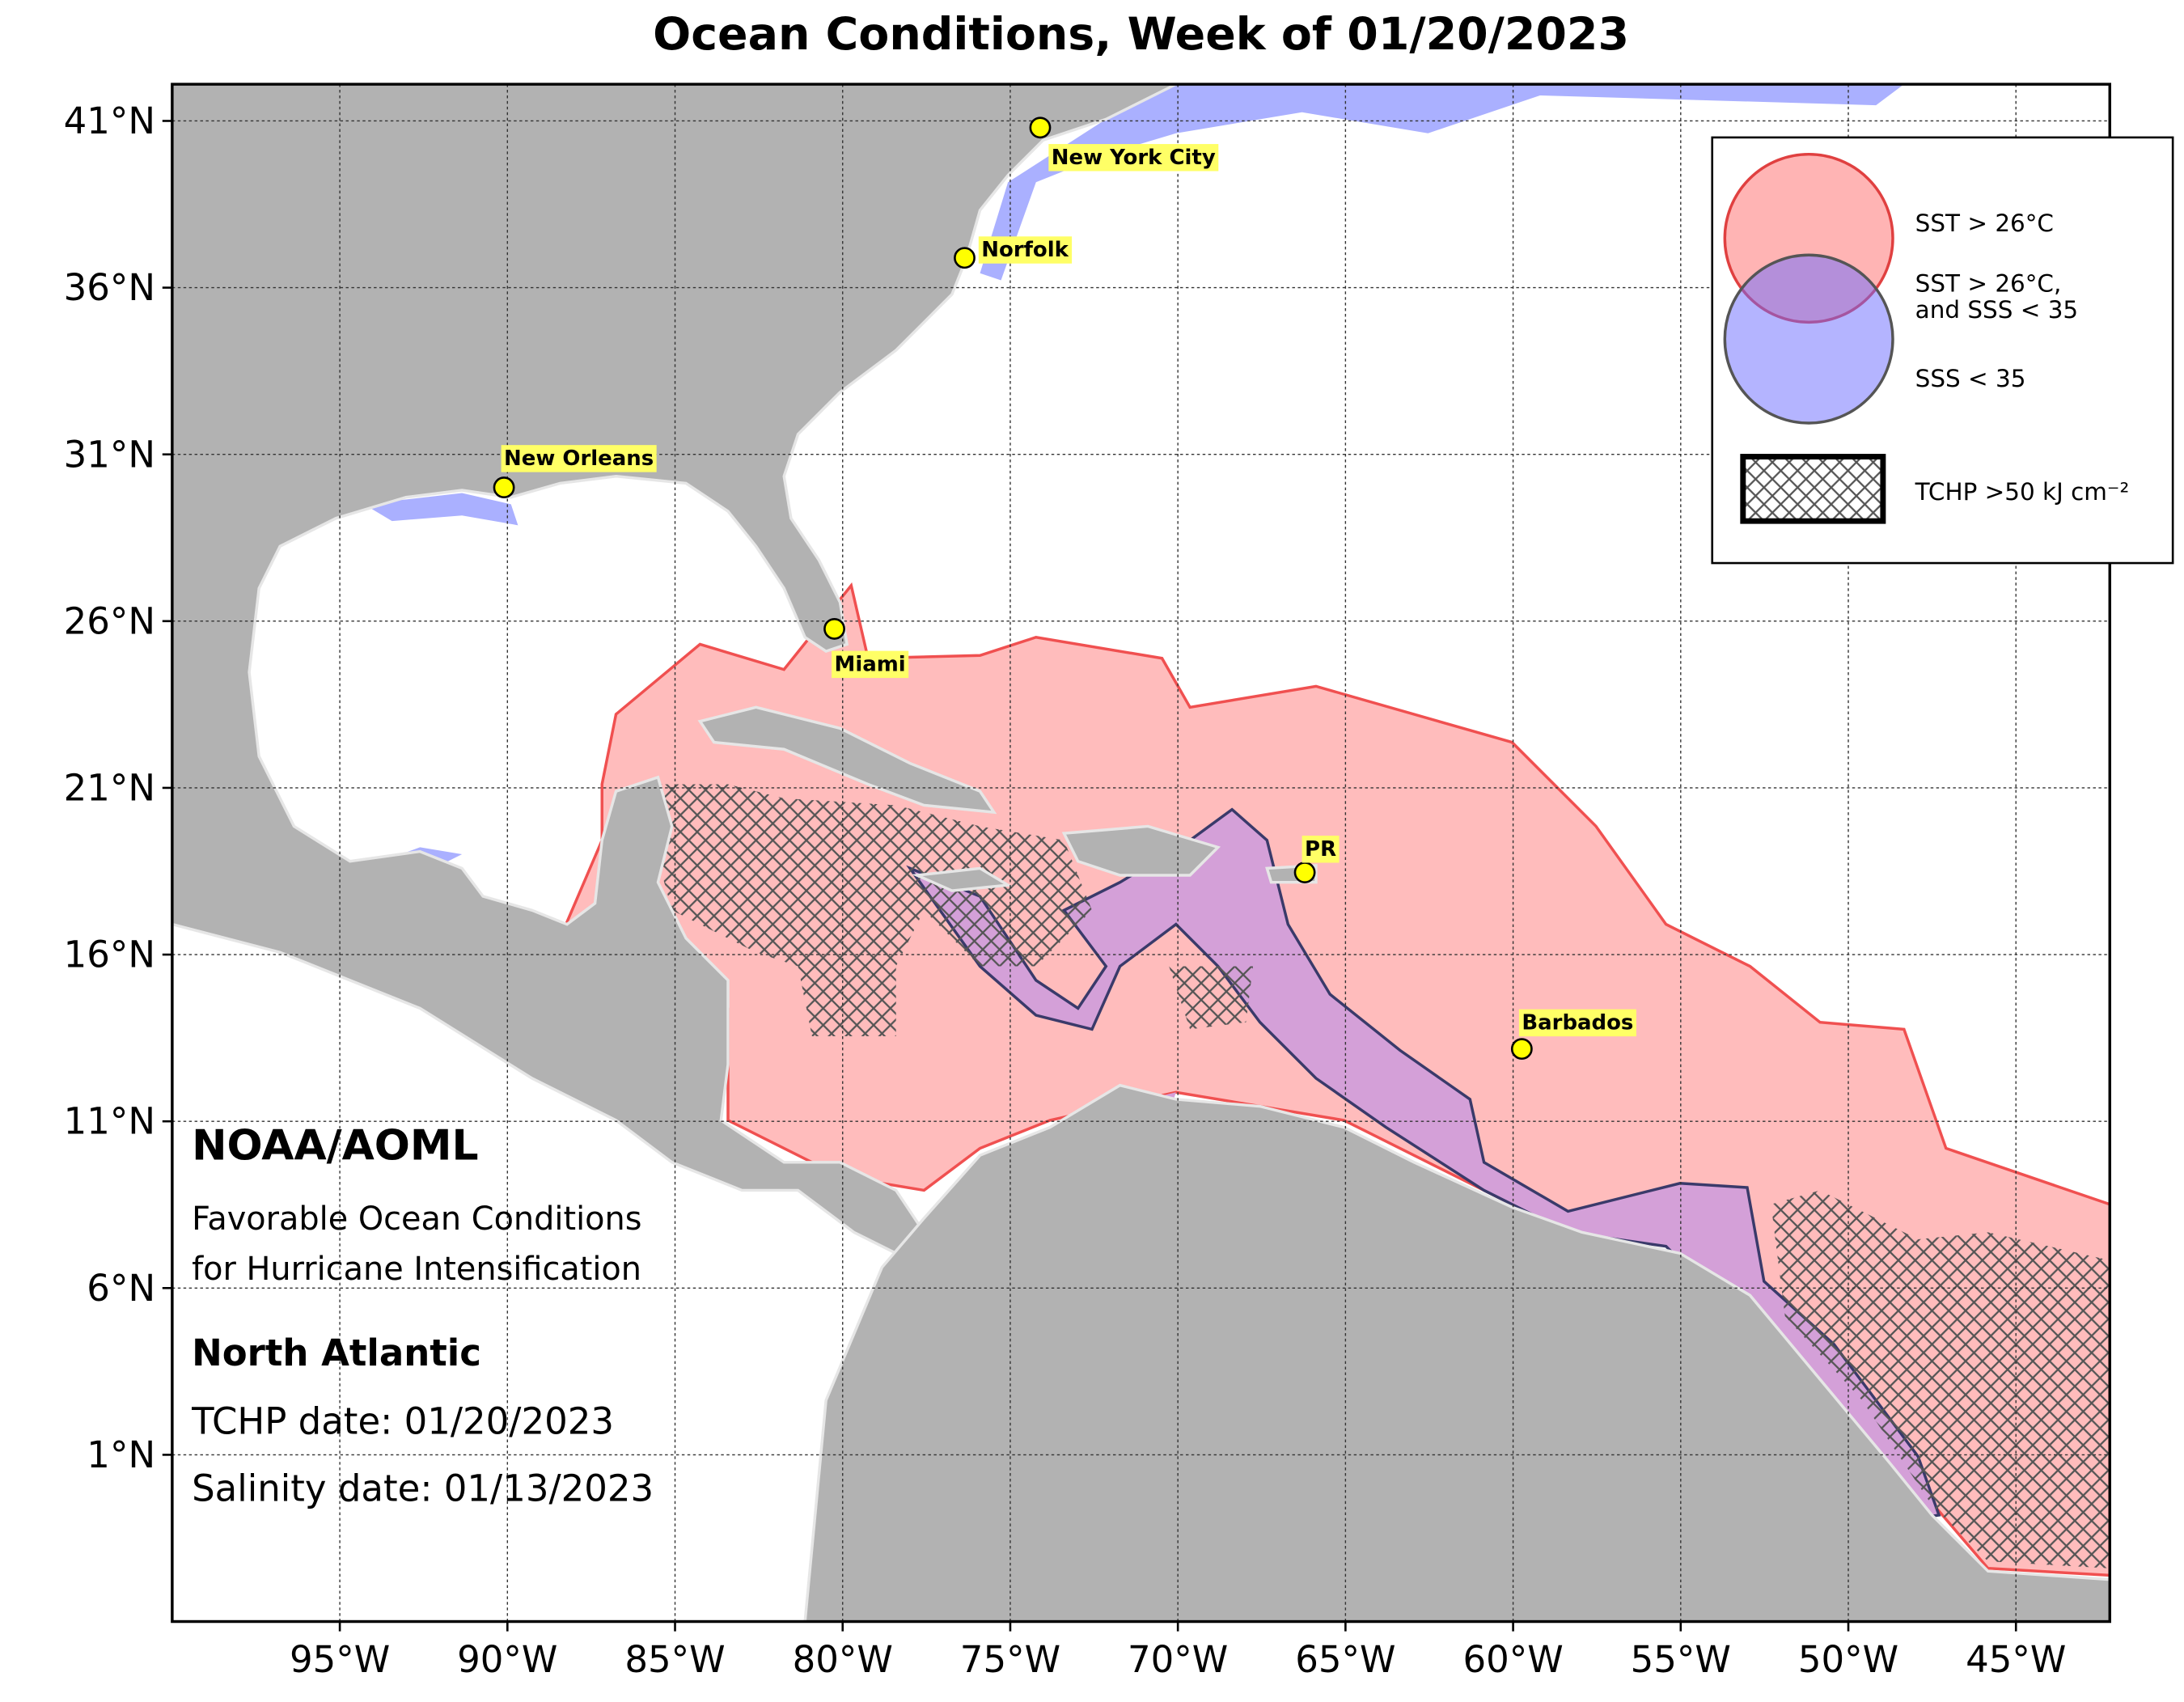  I want to click on city-label: PR, so click(1320, 849).